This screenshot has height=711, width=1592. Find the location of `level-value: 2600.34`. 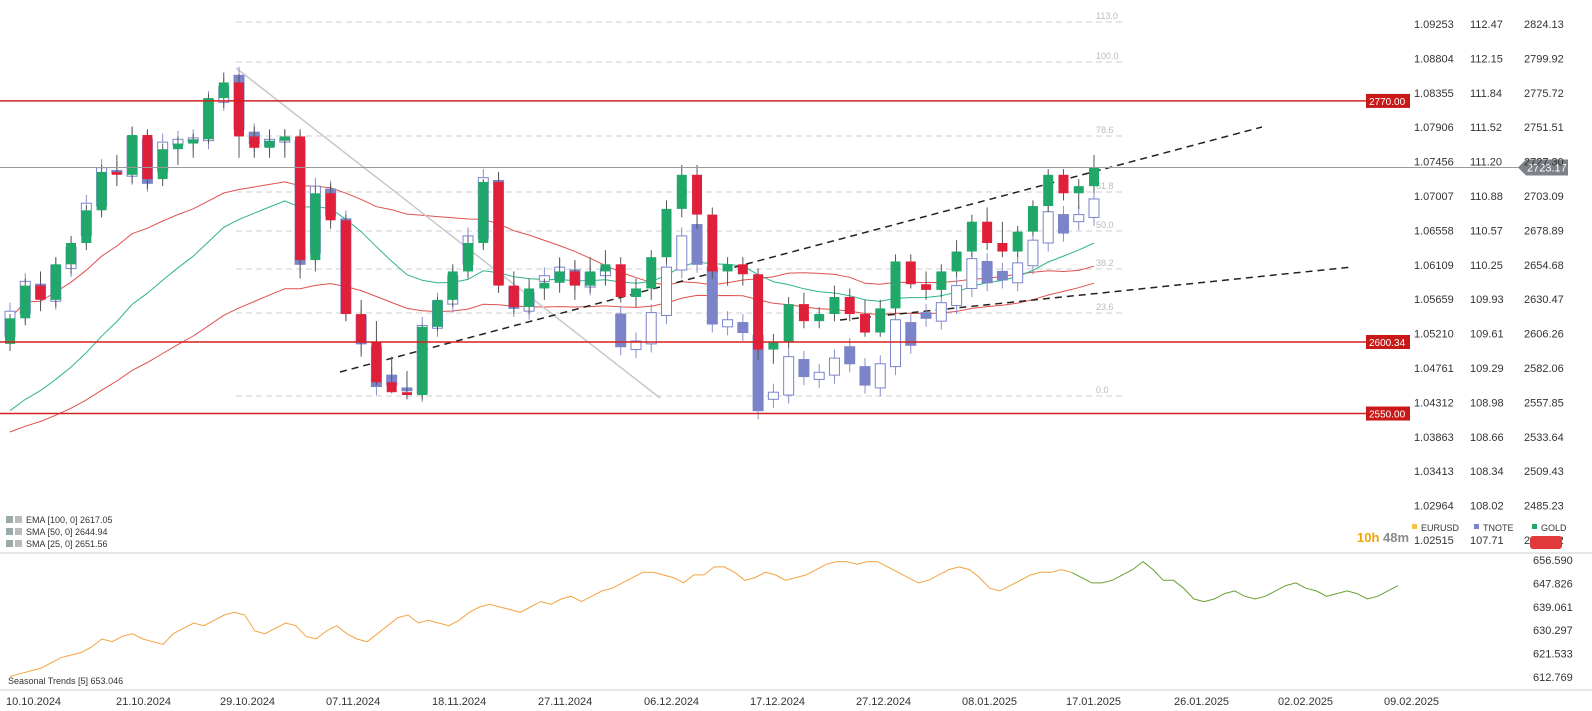

level-value: 2600.34 is located at coordinates (1387, 343).